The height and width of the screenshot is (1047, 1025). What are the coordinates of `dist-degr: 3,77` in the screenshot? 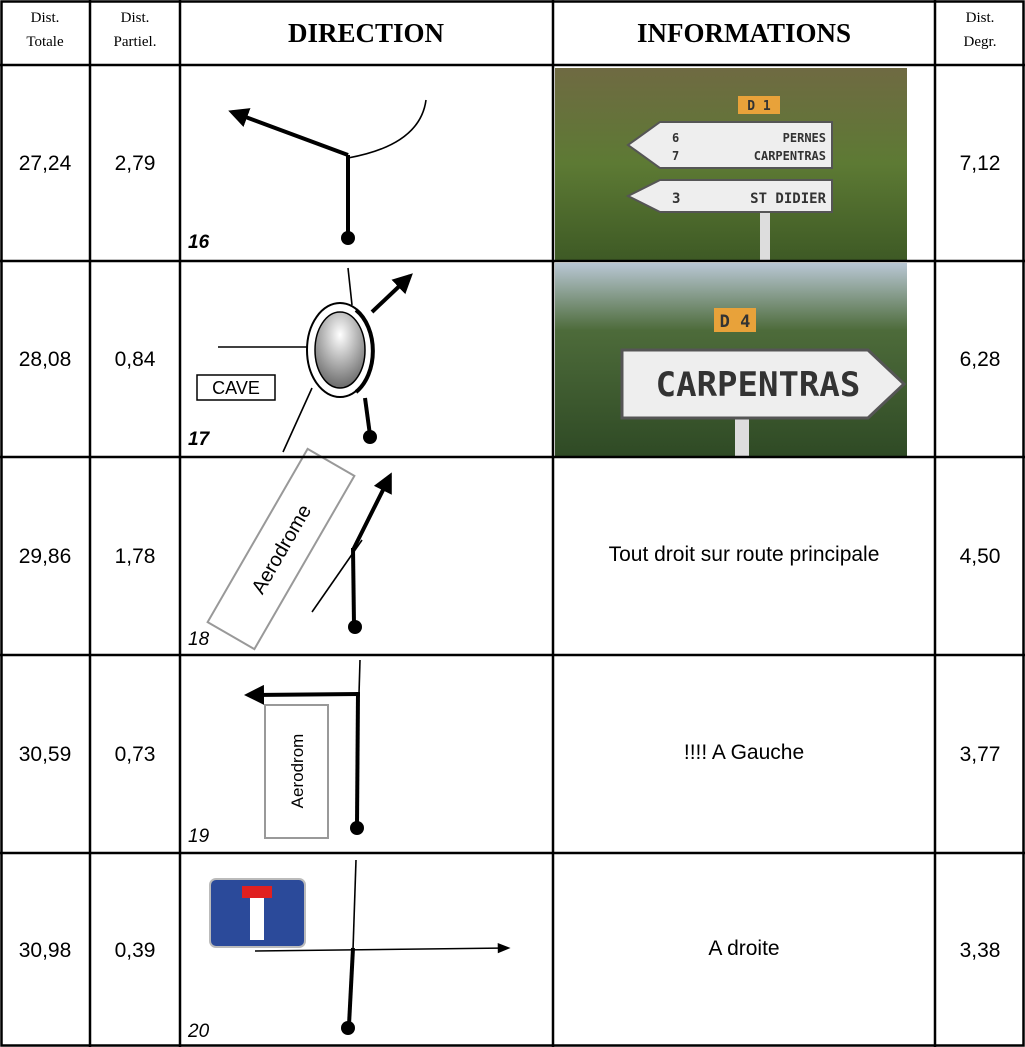 It's located at (980, 754).